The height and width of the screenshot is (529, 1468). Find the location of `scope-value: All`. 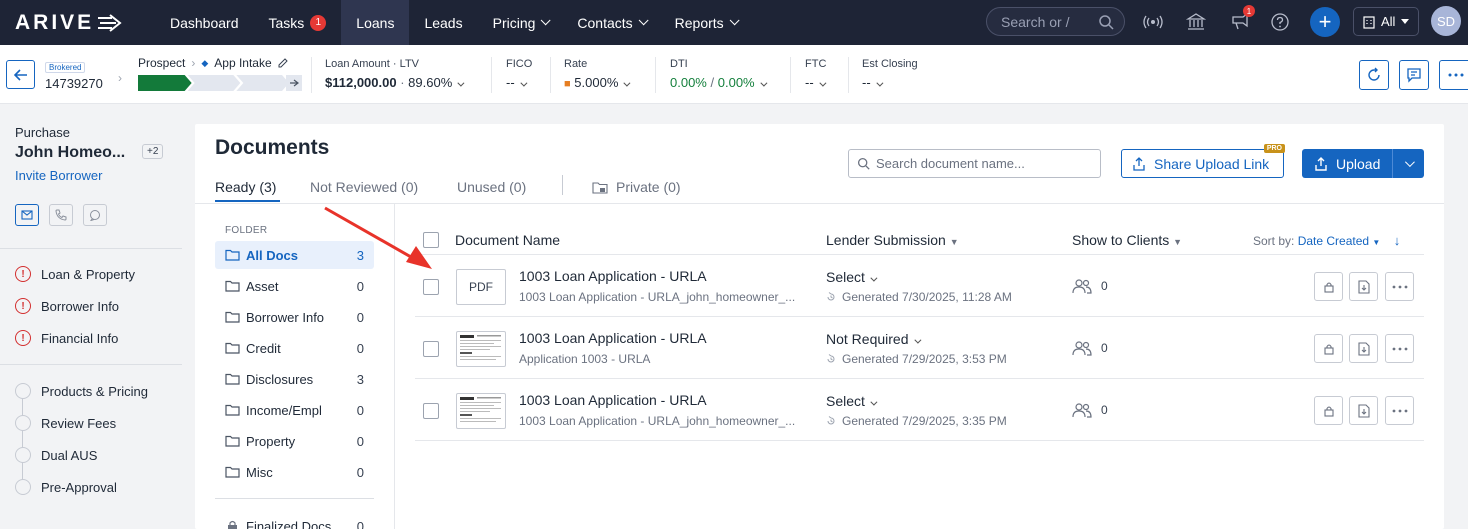

scope-value: All is located at coordinates (1388, 21).